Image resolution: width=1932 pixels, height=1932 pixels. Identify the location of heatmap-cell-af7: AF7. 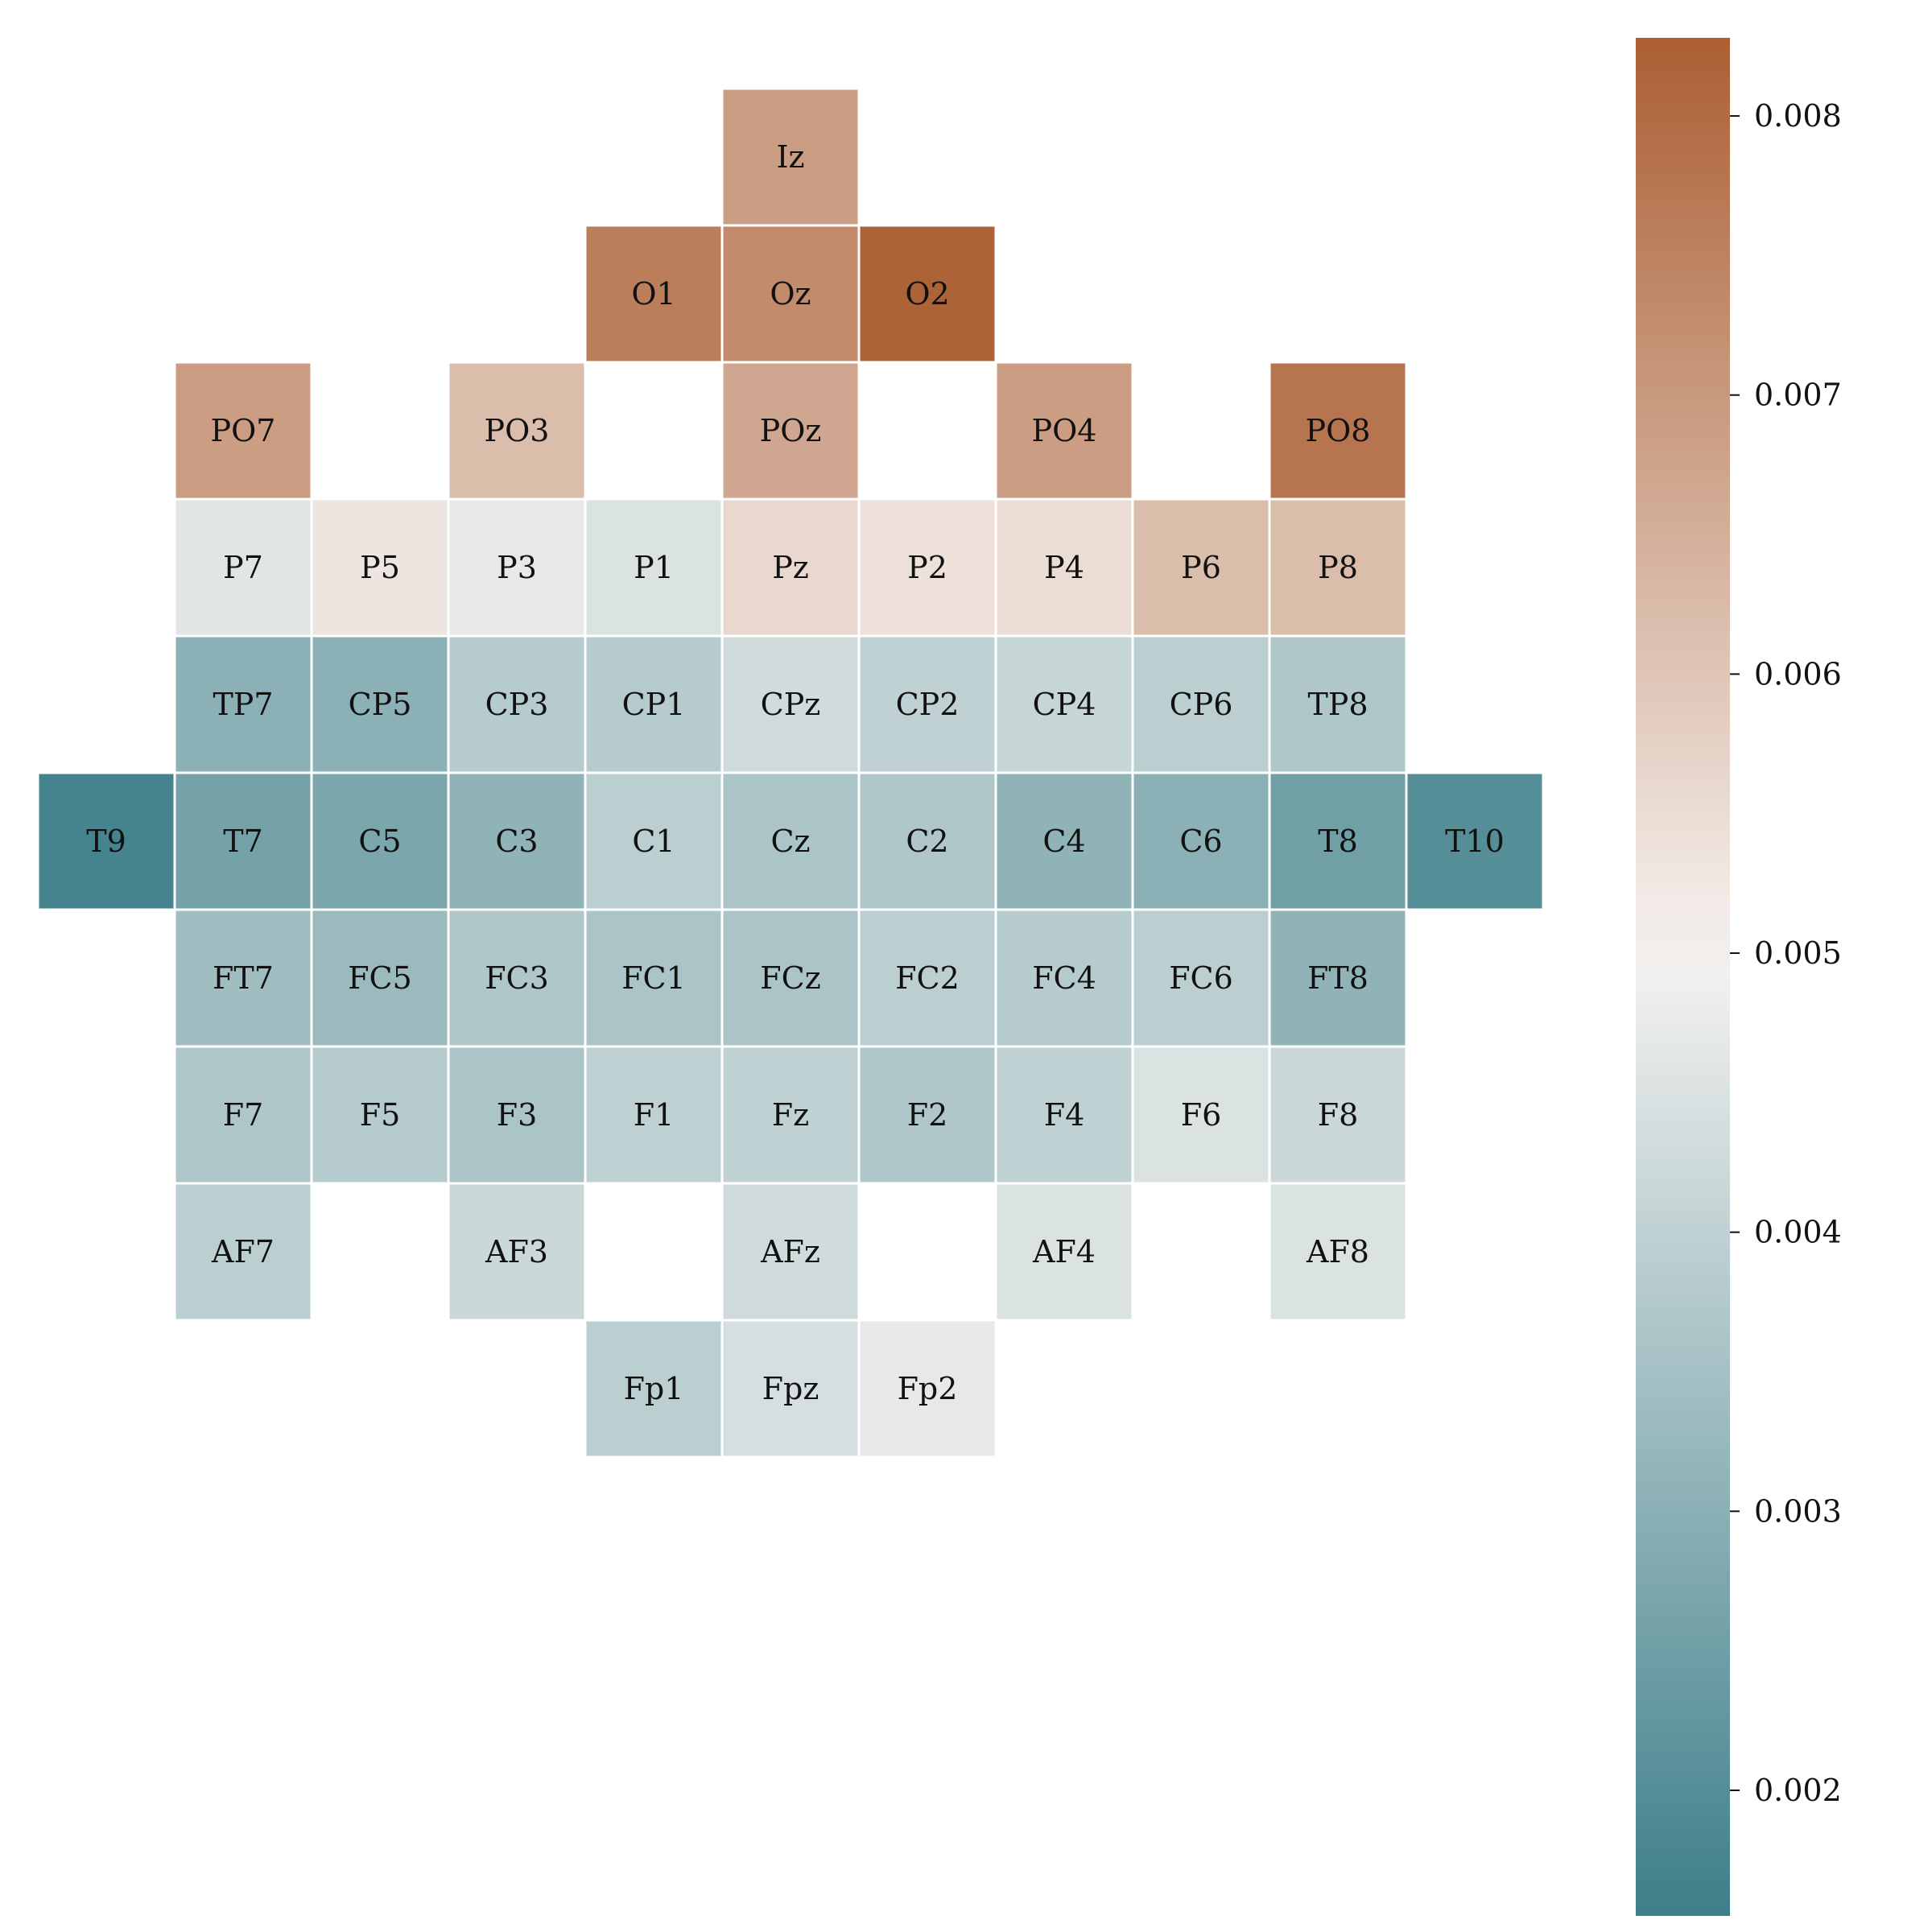
(243, 1252).